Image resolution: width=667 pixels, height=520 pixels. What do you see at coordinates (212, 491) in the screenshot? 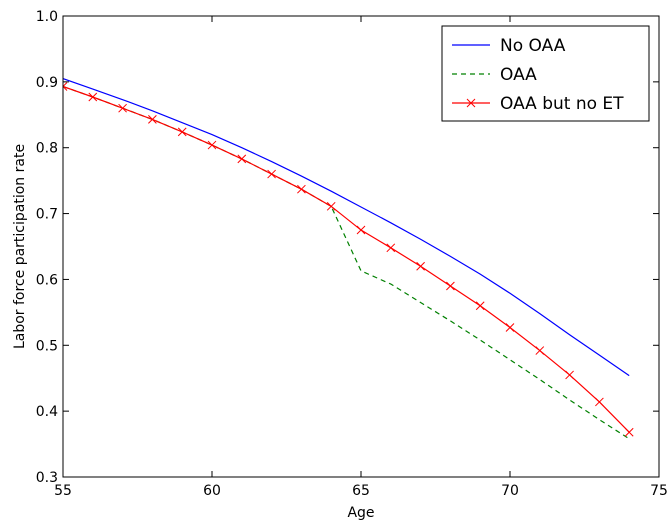
I see `x-tick-label: 60` at bounding box center [212, 491].